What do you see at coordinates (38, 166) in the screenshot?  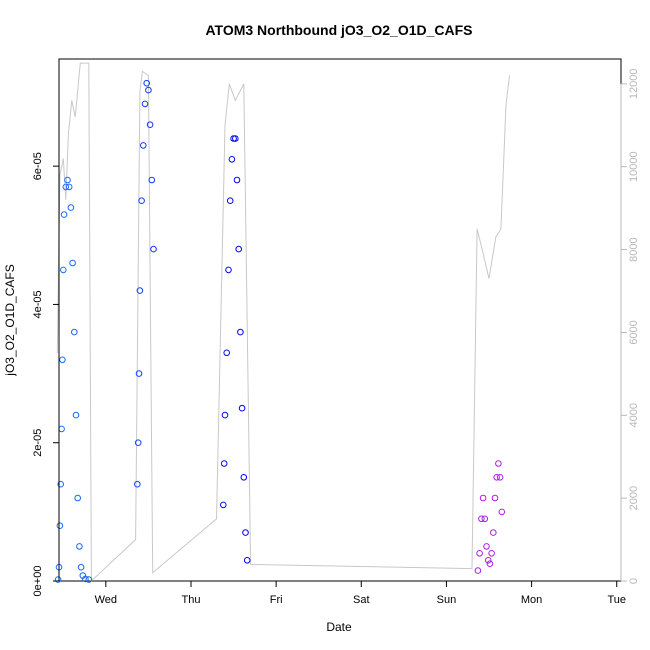 I see `y-tick-label: 6e-05` at bounding box center [38, 166].